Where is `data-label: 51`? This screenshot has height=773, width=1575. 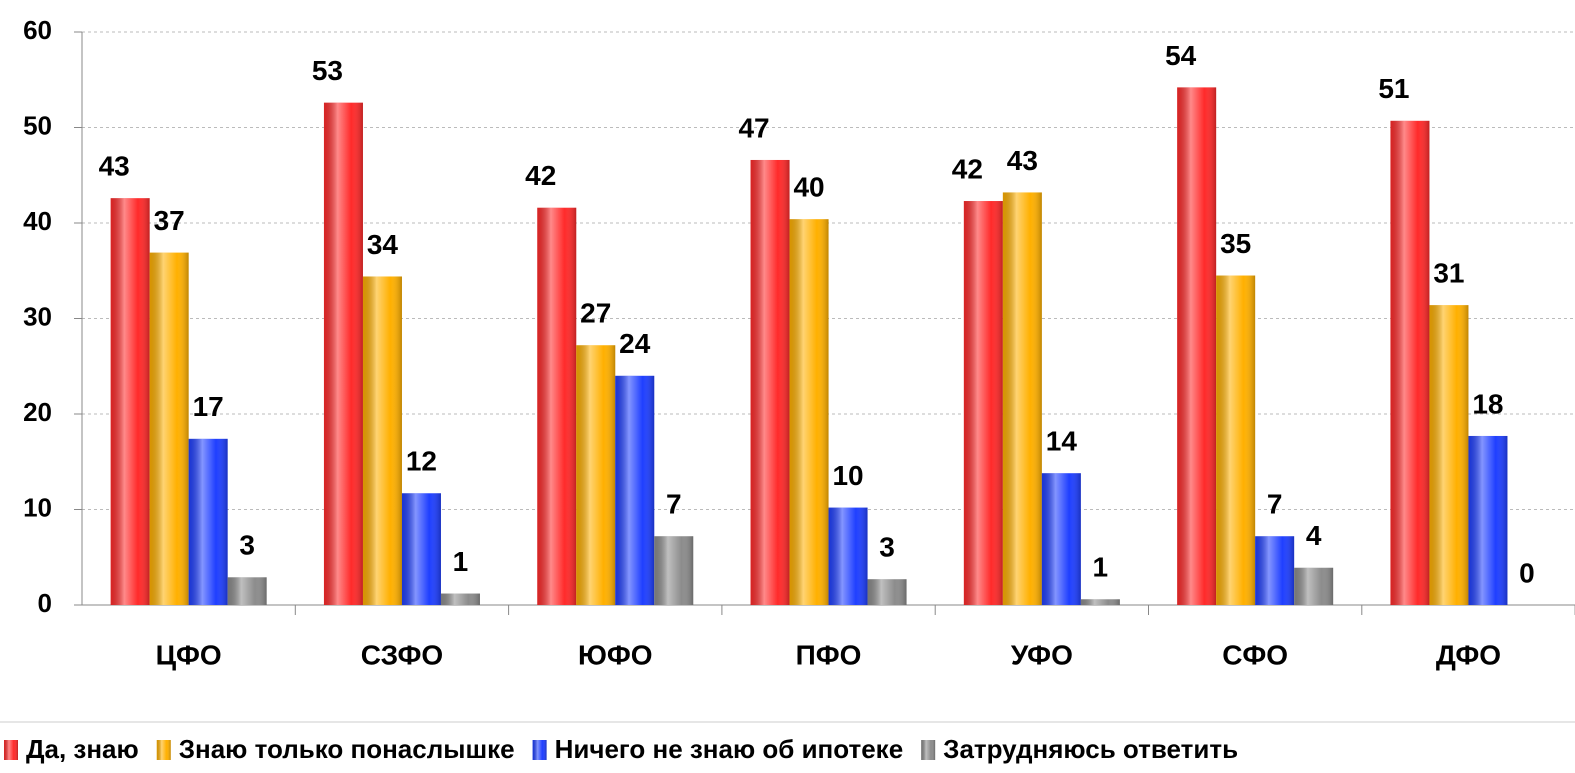 data-label: 51 is located at coordinates (1393, 88).